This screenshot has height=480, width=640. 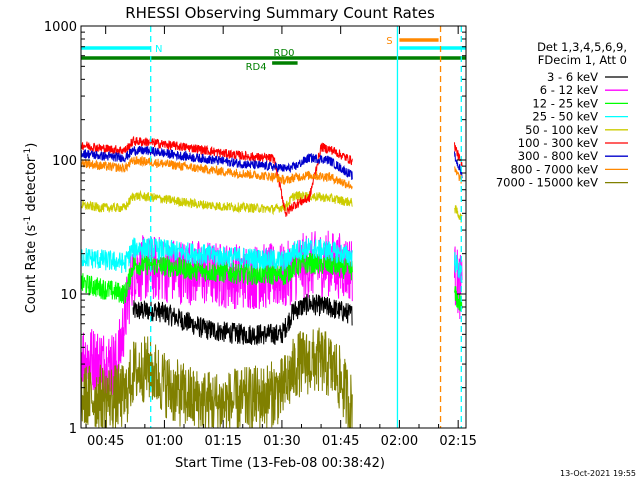 I want to click on band-label: N, so click(x=158, y=49).